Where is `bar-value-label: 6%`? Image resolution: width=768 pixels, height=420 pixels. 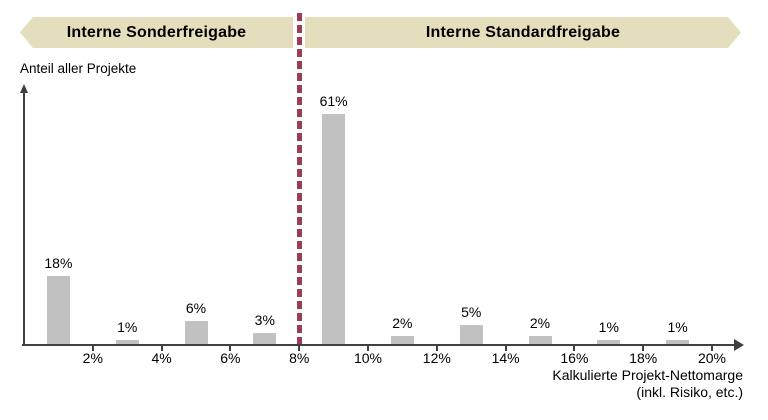 bar-value-label: 6% is located at coordinates (196, 308).